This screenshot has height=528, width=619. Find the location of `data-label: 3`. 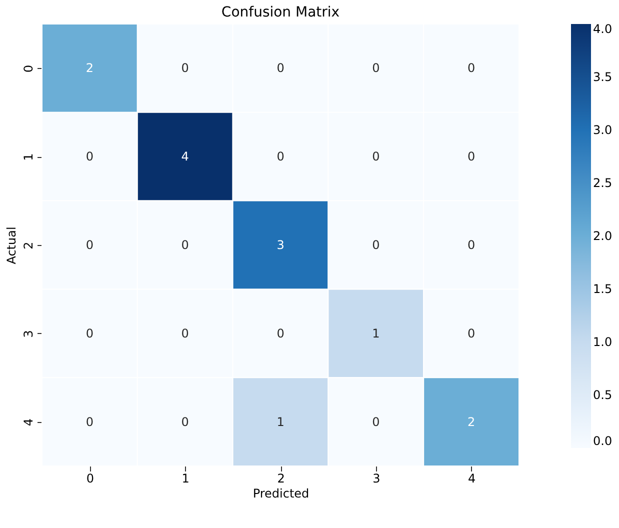

data-label: 3 is located at coordinates (280, 245).